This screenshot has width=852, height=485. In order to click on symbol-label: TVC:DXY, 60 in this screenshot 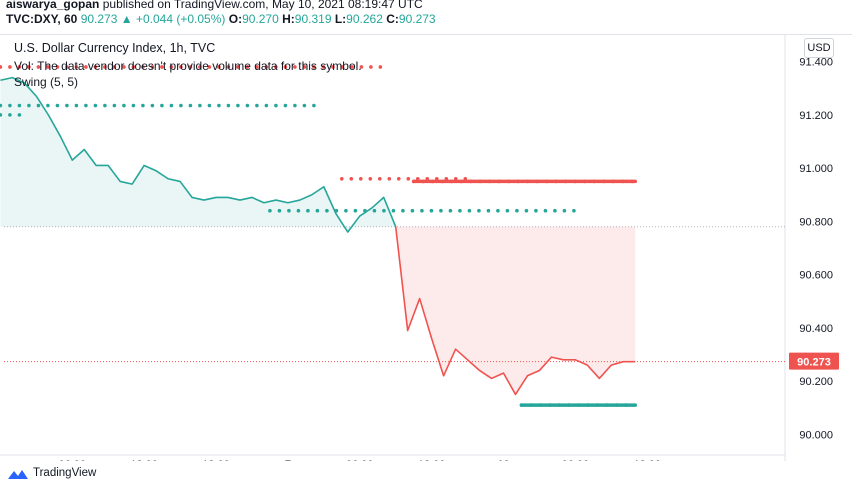, I will do `click(42, 19)`.